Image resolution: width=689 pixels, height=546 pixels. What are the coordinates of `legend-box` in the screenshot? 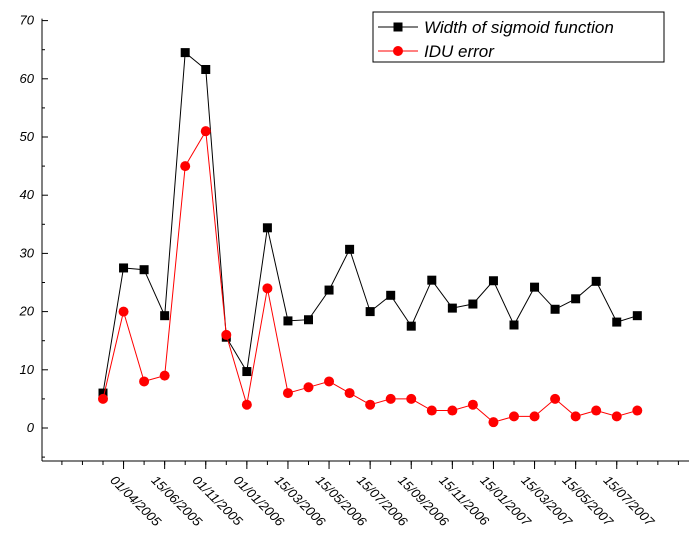 It's located at (518, 37).